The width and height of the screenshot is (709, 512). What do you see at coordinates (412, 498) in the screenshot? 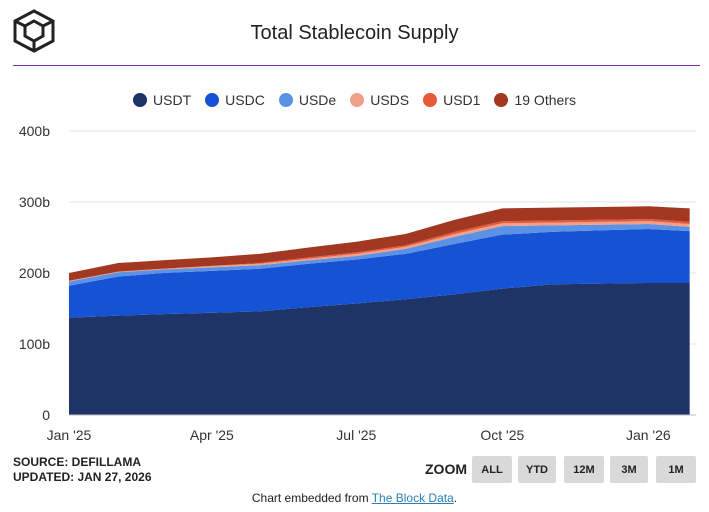
I see `the-block-data-link: The Block Data` at bounding box center [412, 498].